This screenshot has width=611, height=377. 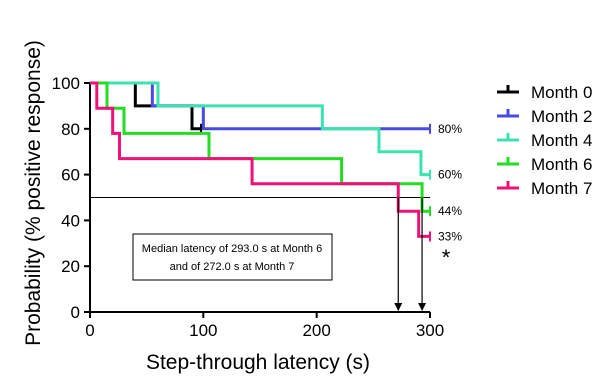 What do you see at coordinates (33, 193) in the screenshot?
I see `y-axis-title: Probability (% positive response)` at bounding box center [33, 193].